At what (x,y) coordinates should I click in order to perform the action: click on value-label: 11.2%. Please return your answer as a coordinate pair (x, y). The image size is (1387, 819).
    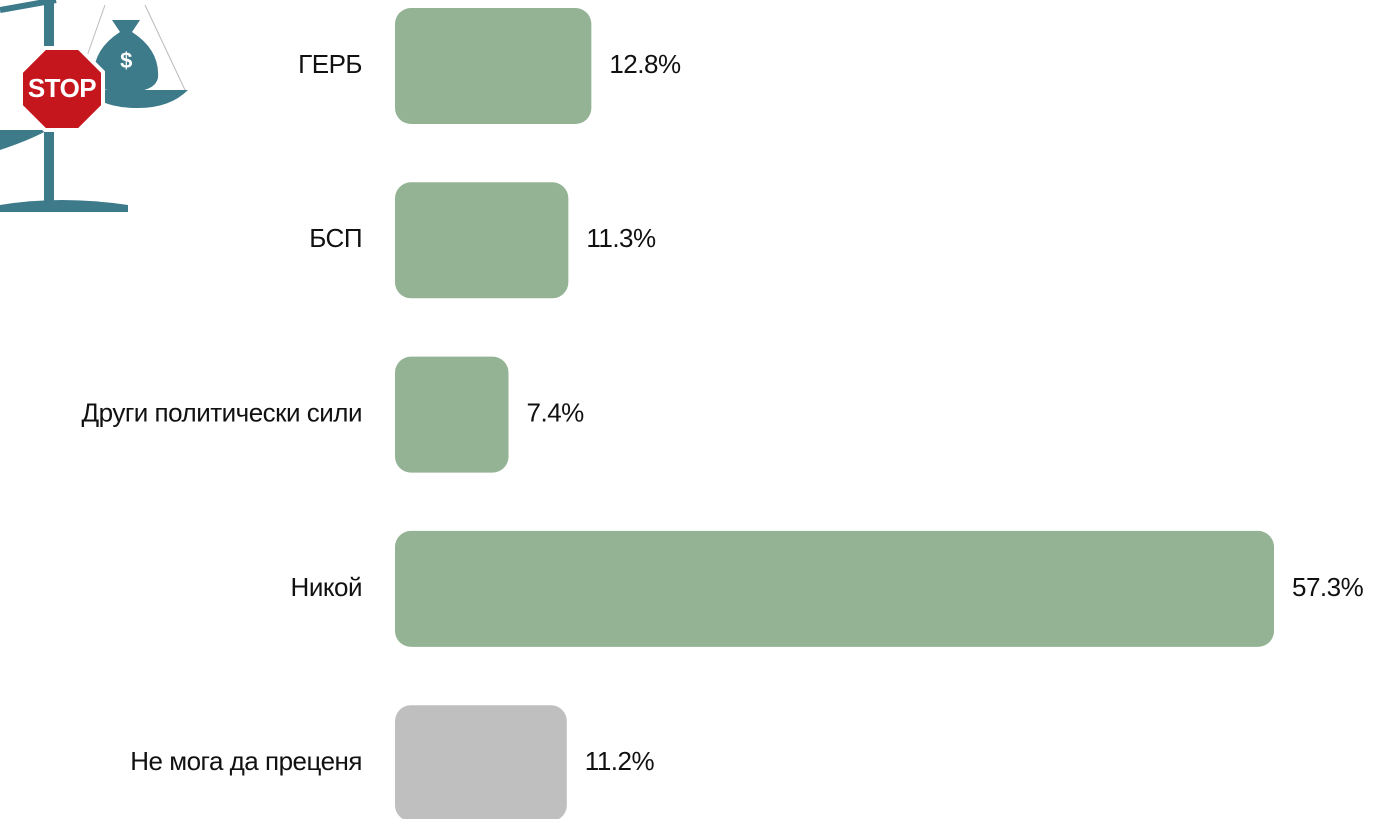
    Looking at the image, I should click on (620, 761).